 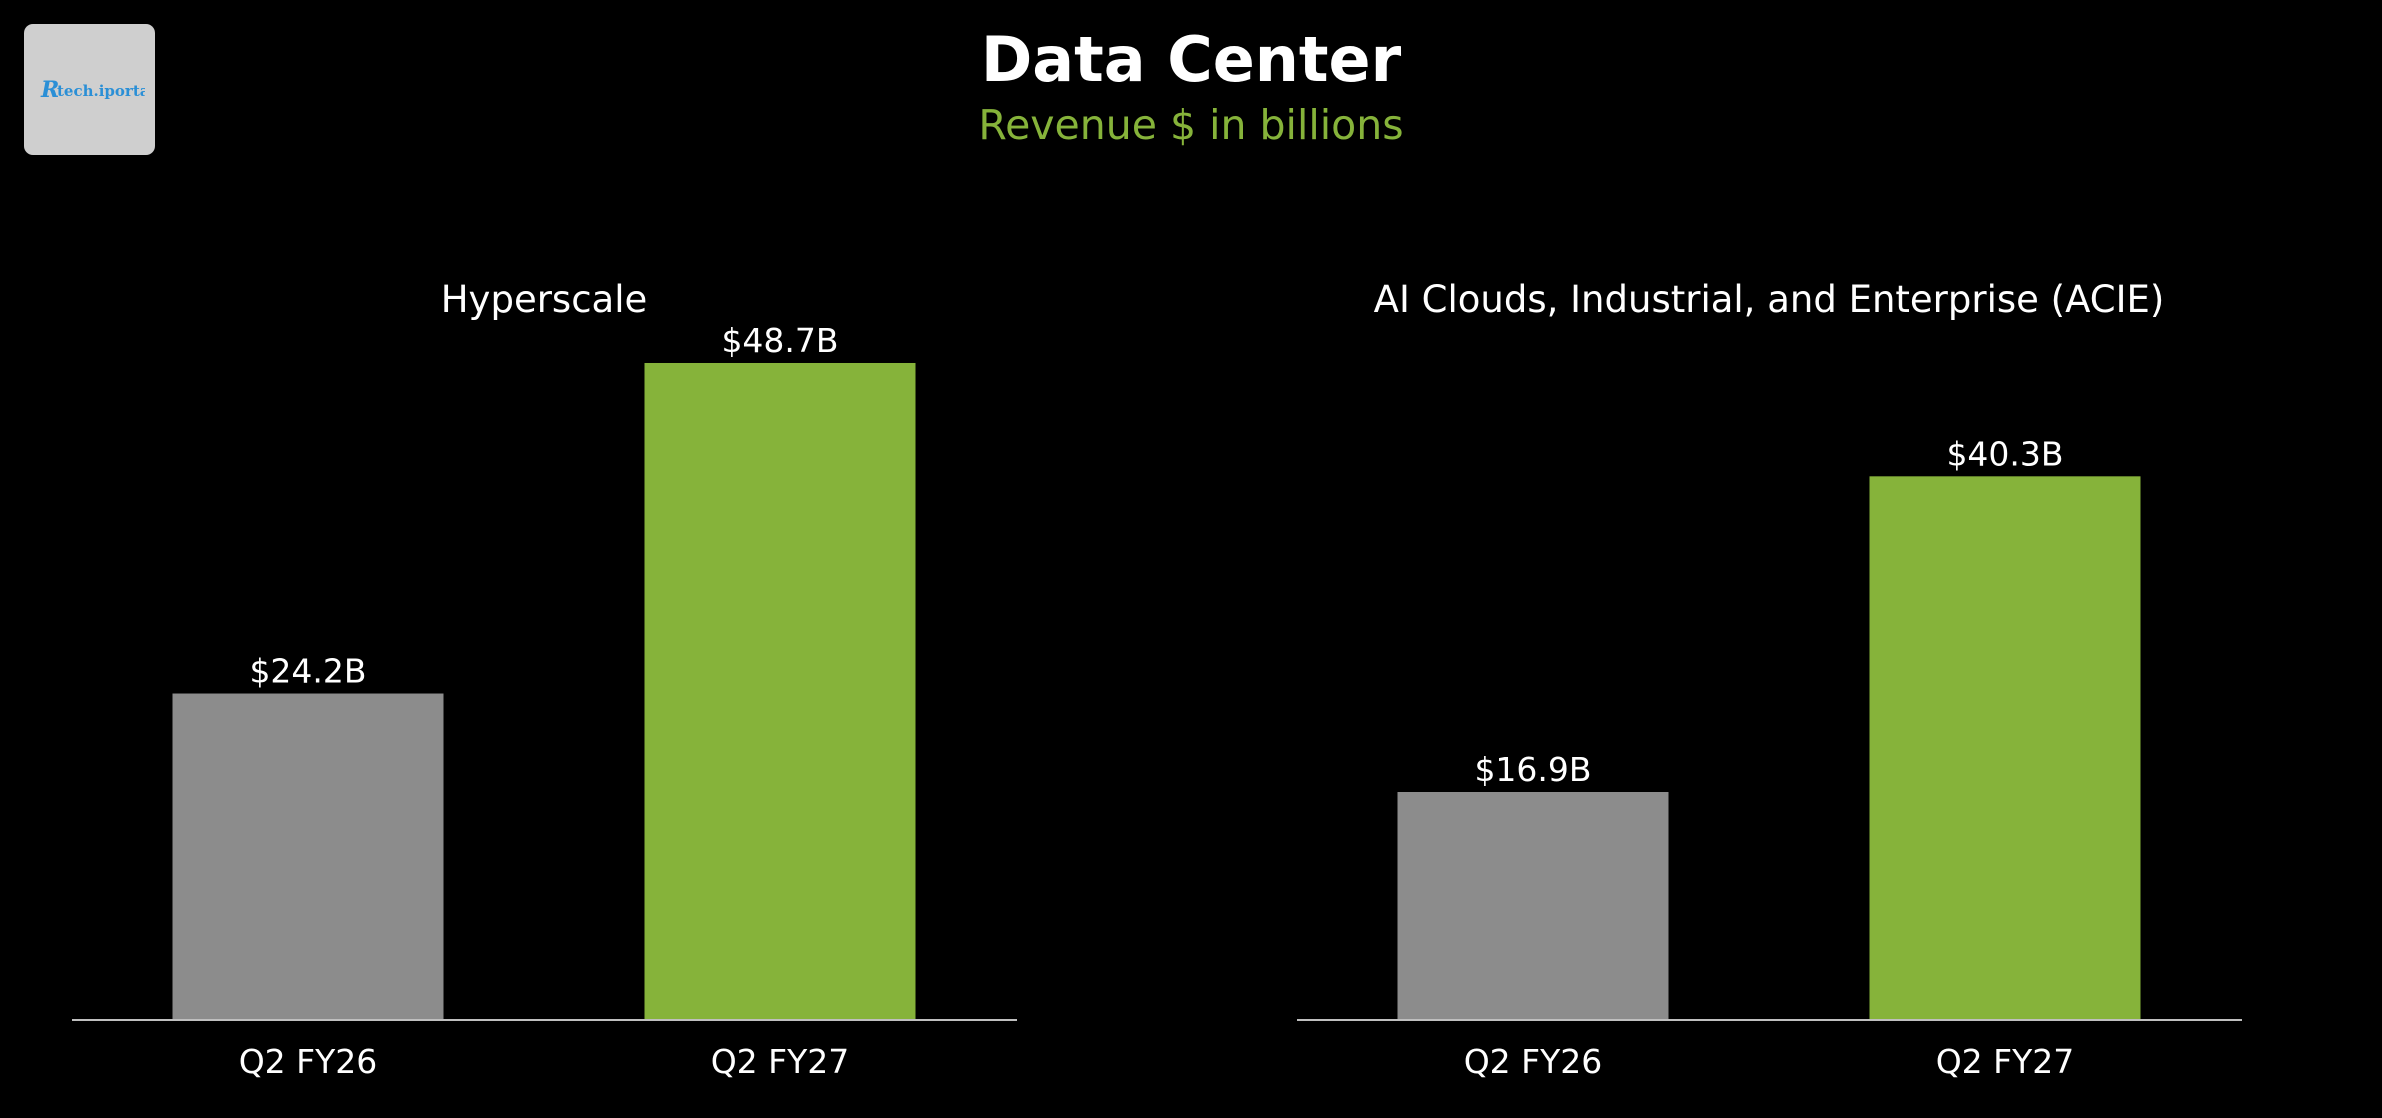 What do you see at coordinates (2004, 453) in the screenshot?
I see `data-label: $40.3B` at bounding box center [2004, 453].